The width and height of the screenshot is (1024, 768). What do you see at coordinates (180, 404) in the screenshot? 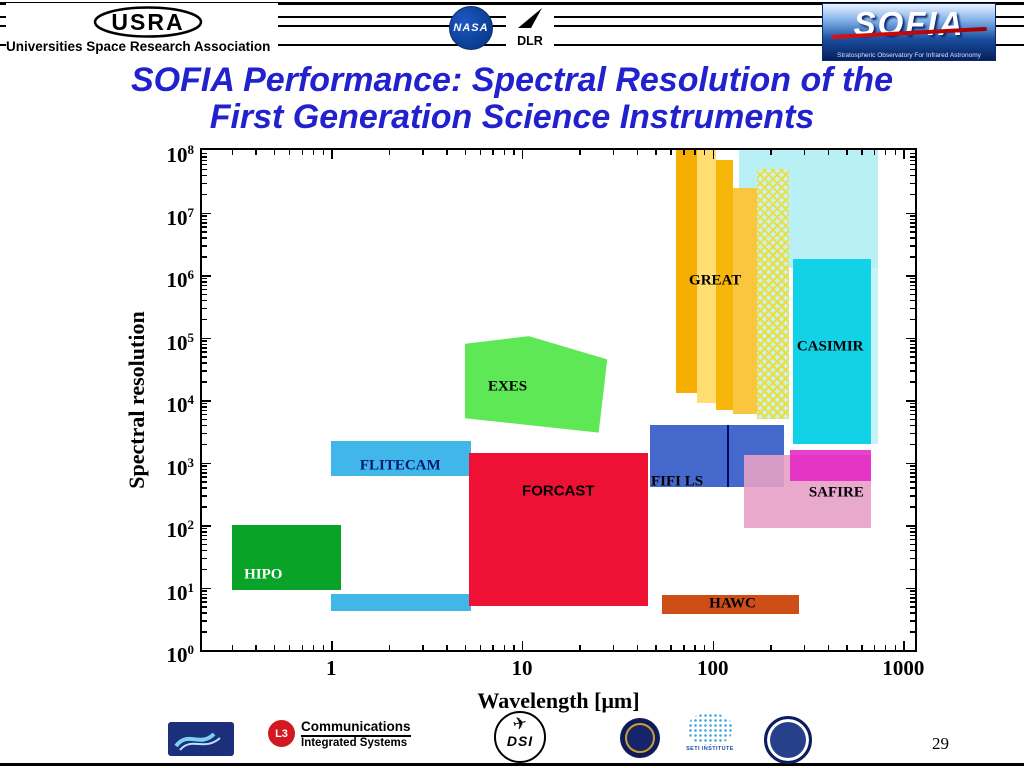
I see `y-tick-label: 10⁴` at bounding box center [180, 404].